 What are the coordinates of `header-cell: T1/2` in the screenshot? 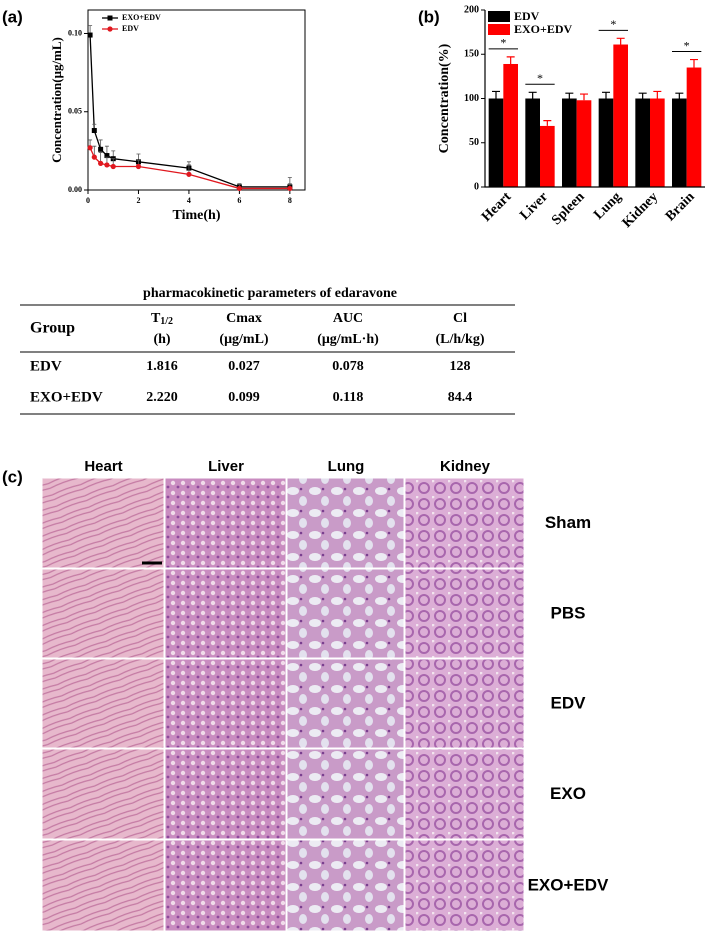 It's located at (162, 319).